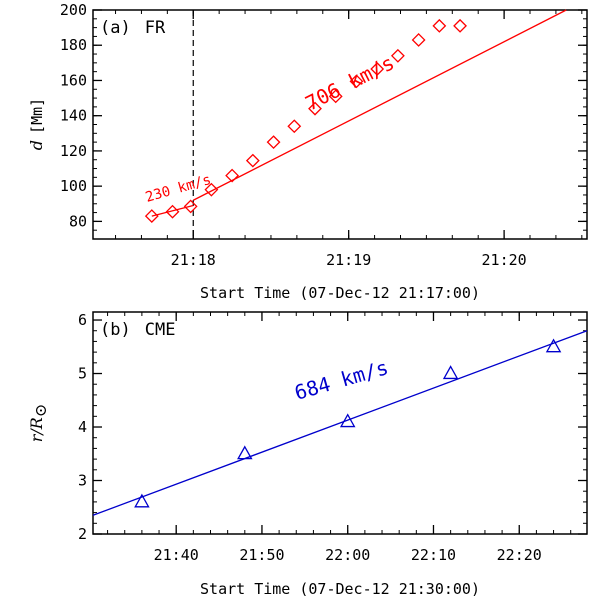 This screenshot has height=598, width=598. What do you see at coordinates (73, 151) in the screenshot?
I see `y-tick-label: 120` at bounding box center [73, 151].